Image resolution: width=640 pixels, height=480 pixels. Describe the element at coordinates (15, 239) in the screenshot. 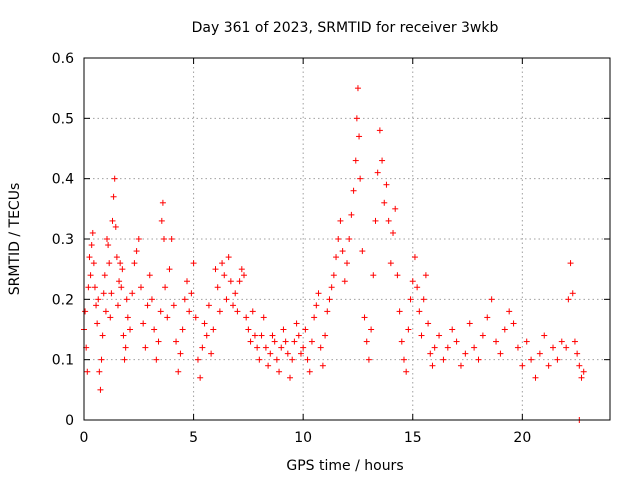

I see `y-axis-label: SRMTID / TECUs` at that location.